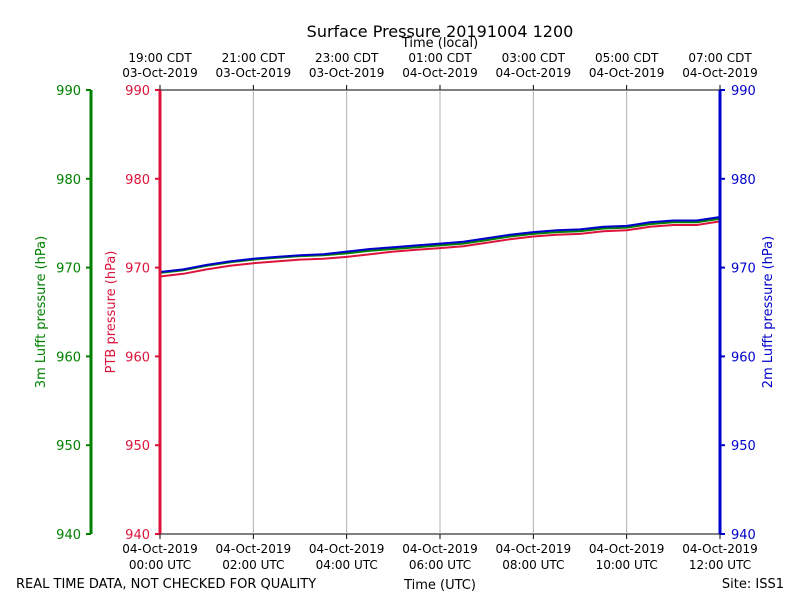 The height and width of the screenshot is (600, 800). What do you see at coordinates (533, 565) in the screenshot?
I see `x-tick-label-time: 08:00 UTC` at bounding box center [533, 565].